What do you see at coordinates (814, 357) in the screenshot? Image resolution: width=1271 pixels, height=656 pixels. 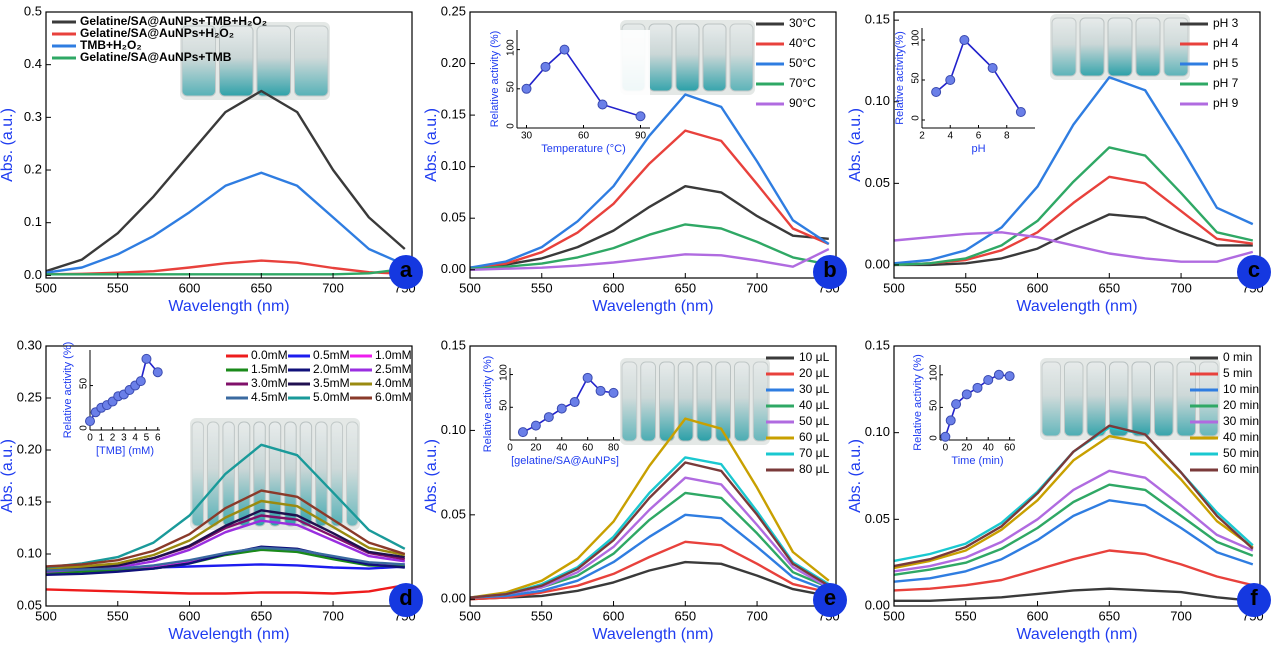 I see `legend-label: 10 μL` at bounding box center [814, 357].